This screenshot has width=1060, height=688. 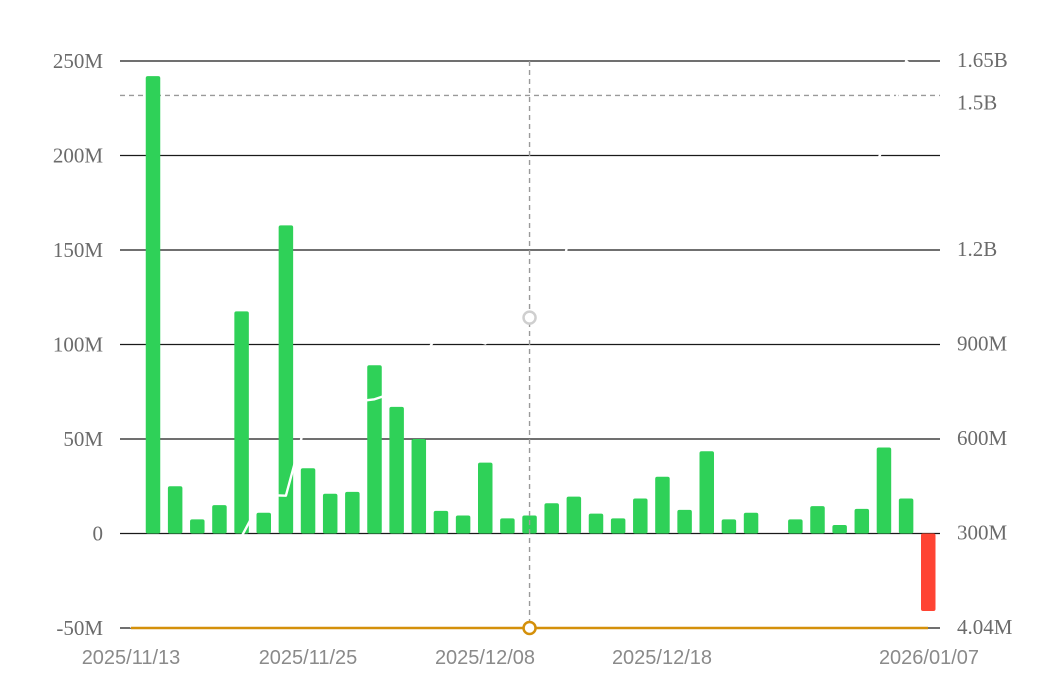 What do you see at coordinates (929, 658) in the screenshot?
I see `x-tick-label: 2026/01/07` at bounding box center [929, 658].